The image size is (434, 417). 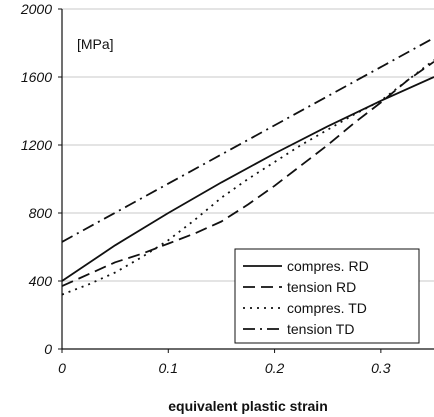 What do you see at coordinates (41, 281) in the screenshot?
I see `y-tick-label-1: 400` at bounding box center [41, 281].